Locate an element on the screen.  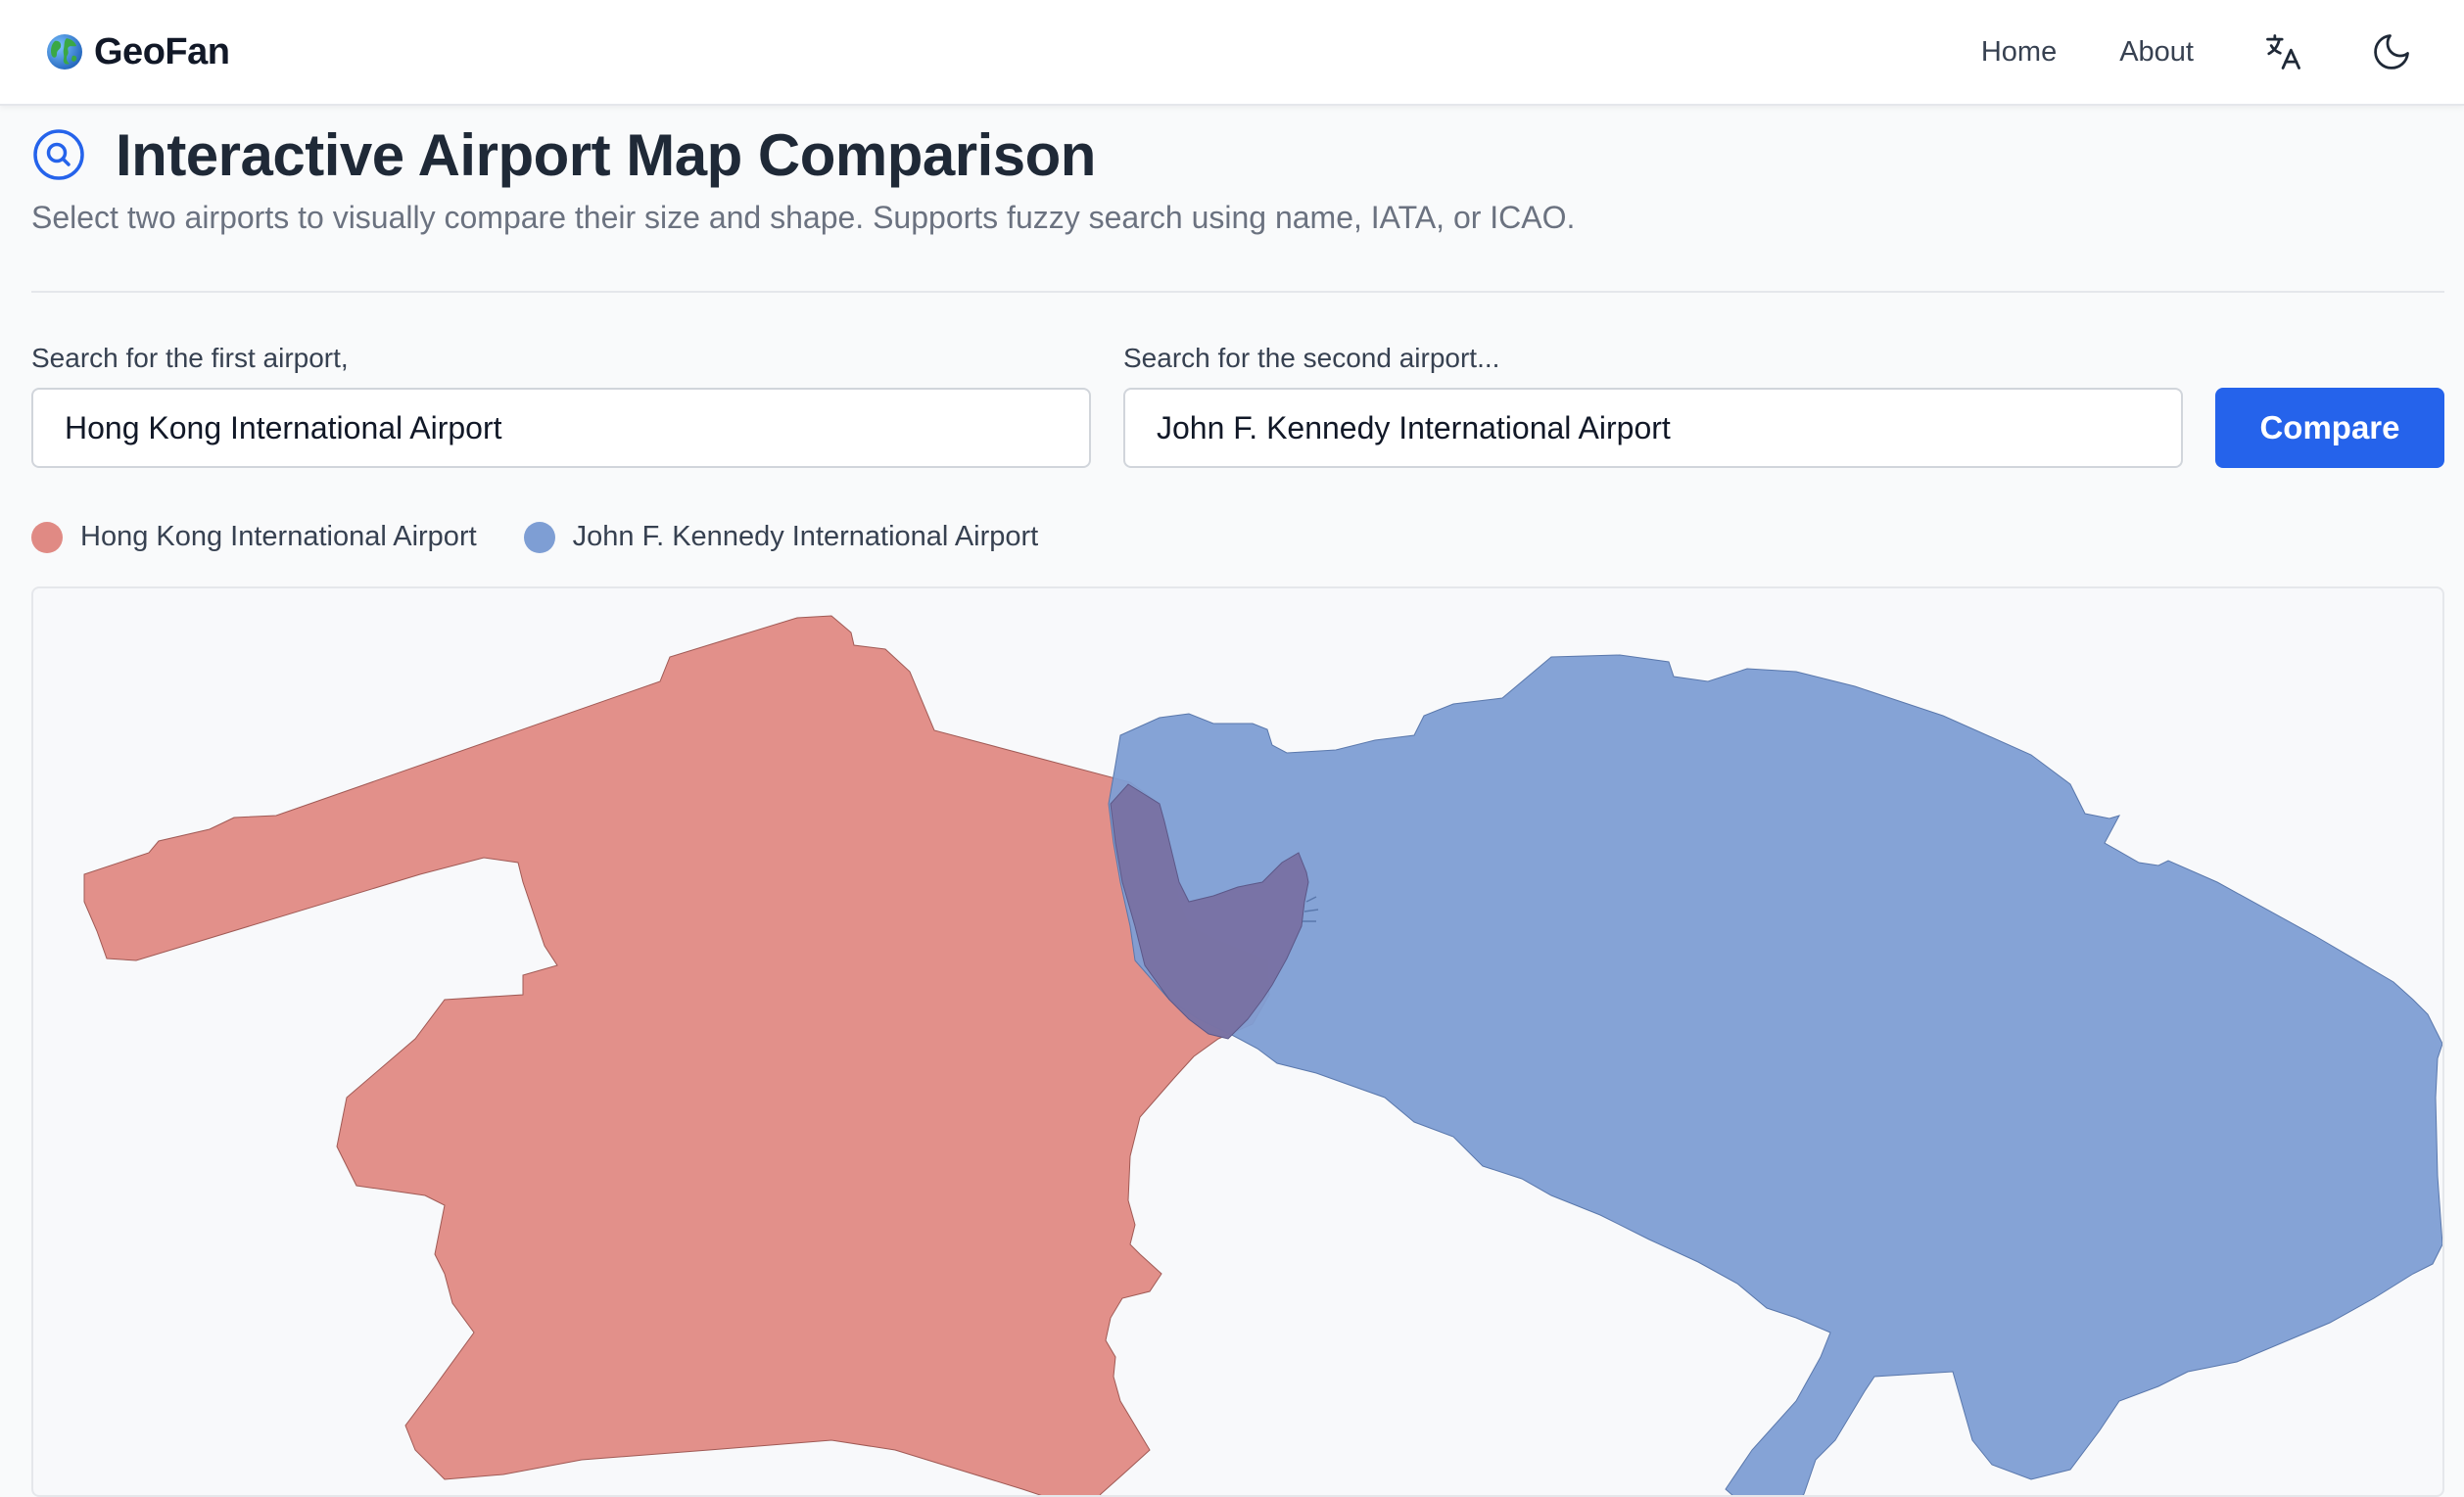
moon-icon is located at coordinates (2391, 52).